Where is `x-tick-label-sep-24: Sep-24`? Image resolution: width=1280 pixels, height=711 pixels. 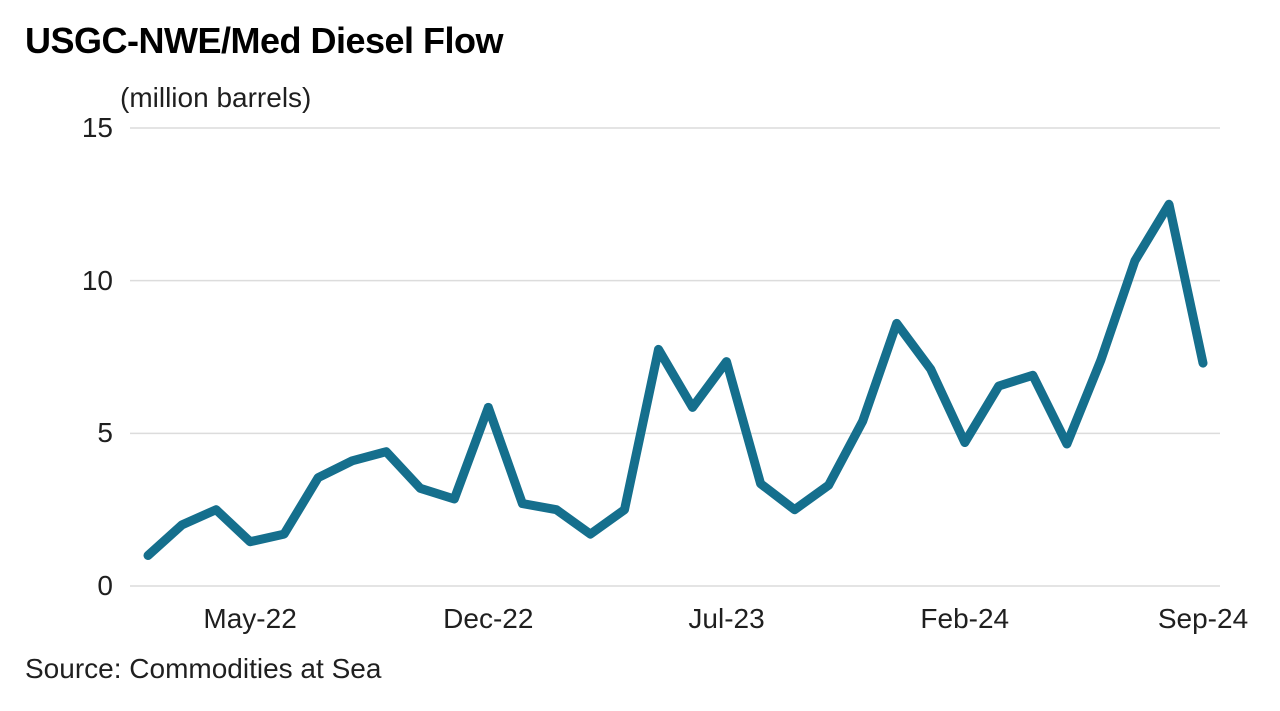 x-tick-label-sep-24: Sep-24 is located at coordinates (1203, 618).